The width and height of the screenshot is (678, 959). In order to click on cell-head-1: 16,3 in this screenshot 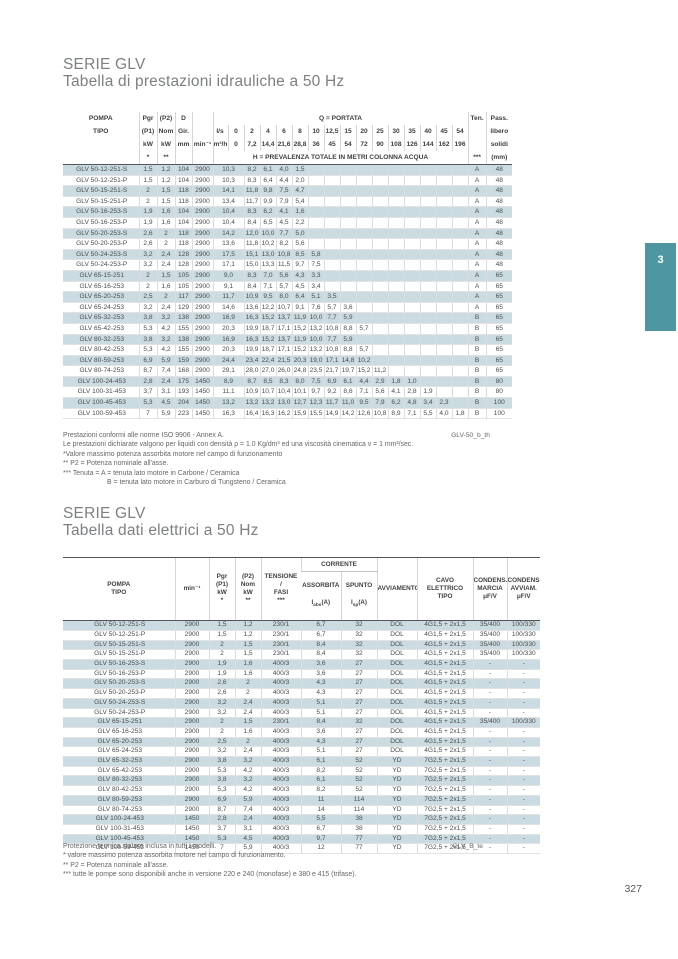, I will do `click(251, 318)`.